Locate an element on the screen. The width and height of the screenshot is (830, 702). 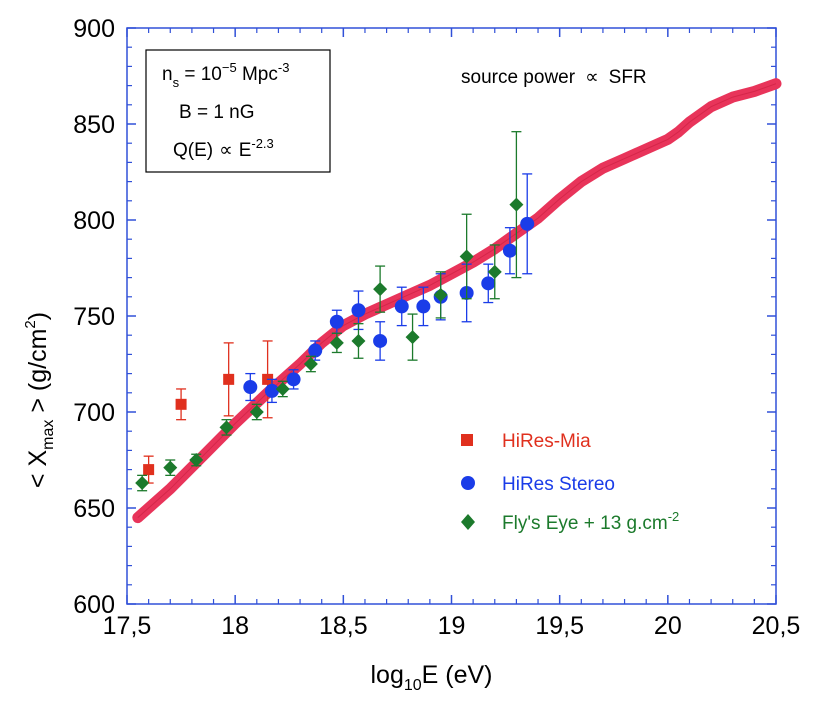
y-tick-label: 600 is located at coordinates (94, 605).